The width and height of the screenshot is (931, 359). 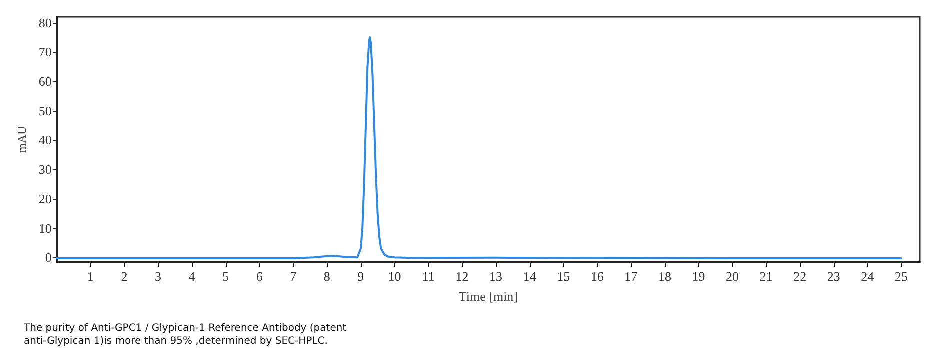 I want to click on x-tick-label: 10, so click(x=395, y=276).